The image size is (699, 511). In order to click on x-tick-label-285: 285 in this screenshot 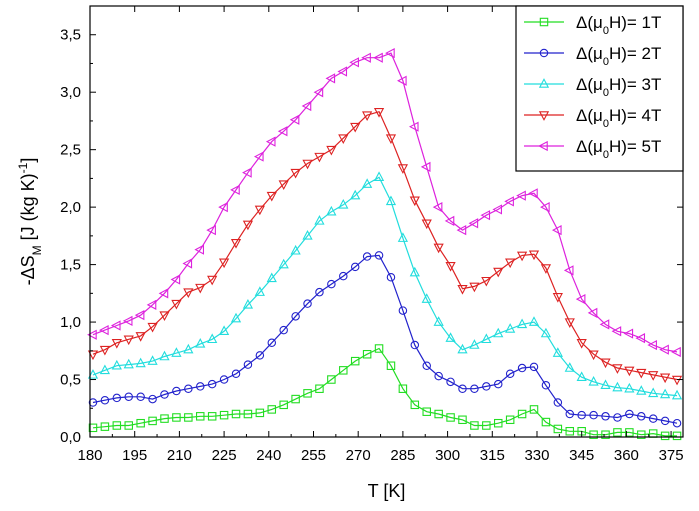, I will do `click(402, 455)`.